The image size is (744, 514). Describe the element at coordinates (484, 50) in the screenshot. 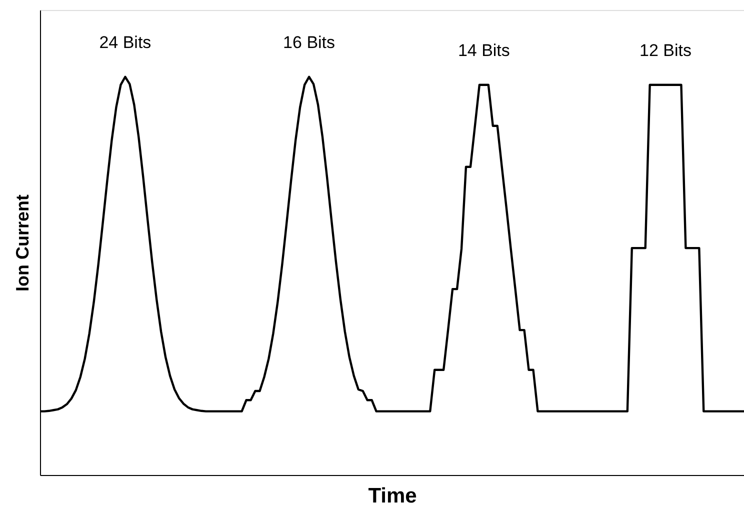

I see `text: 14 Bits` at that location.